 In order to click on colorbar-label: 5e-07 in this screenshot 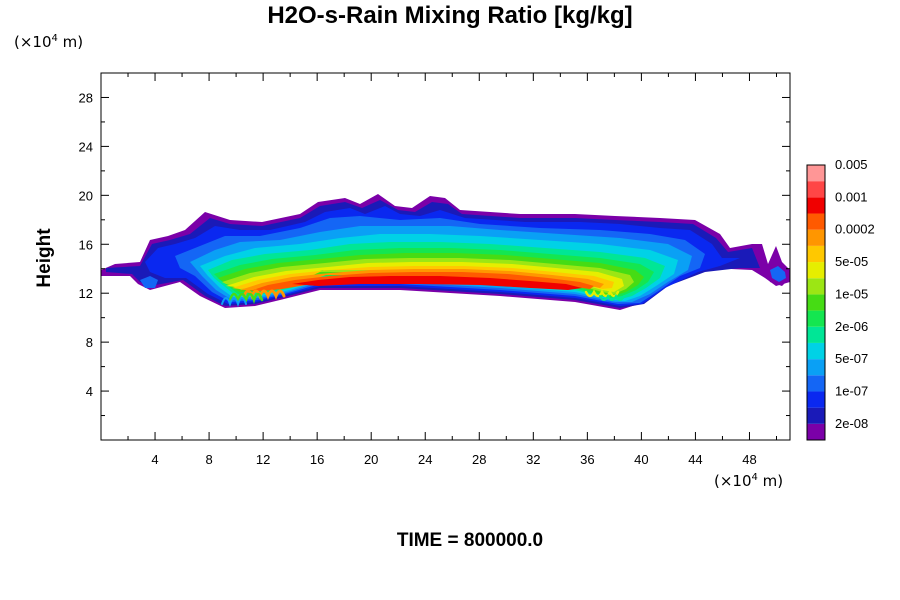, I will do `click(851, 358)`.